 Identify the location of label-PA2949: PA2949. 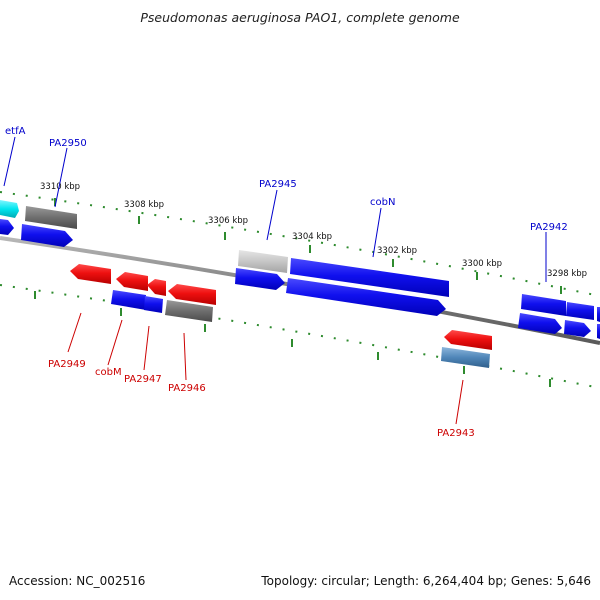
(67, 364).